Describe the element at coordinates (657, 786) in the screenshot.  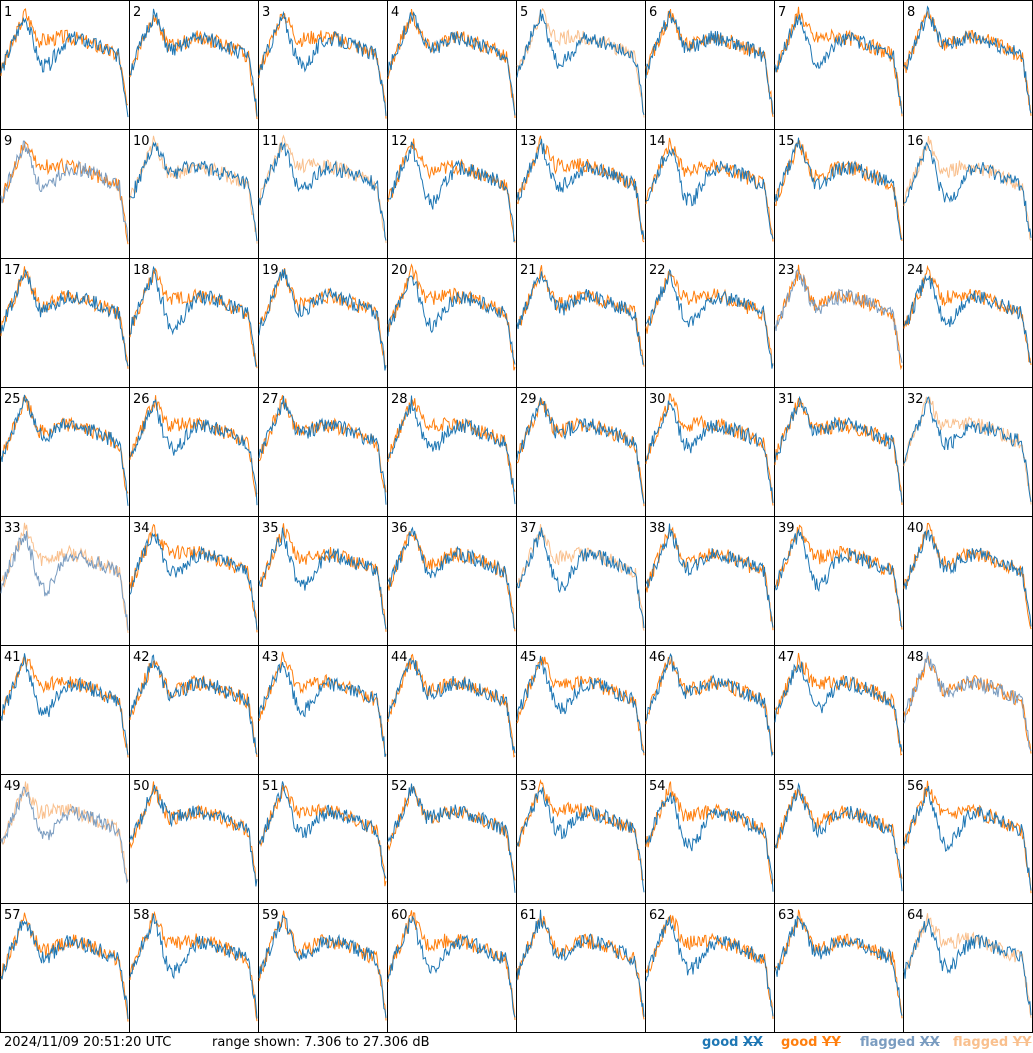
I see `panel-label: 54` at that location.